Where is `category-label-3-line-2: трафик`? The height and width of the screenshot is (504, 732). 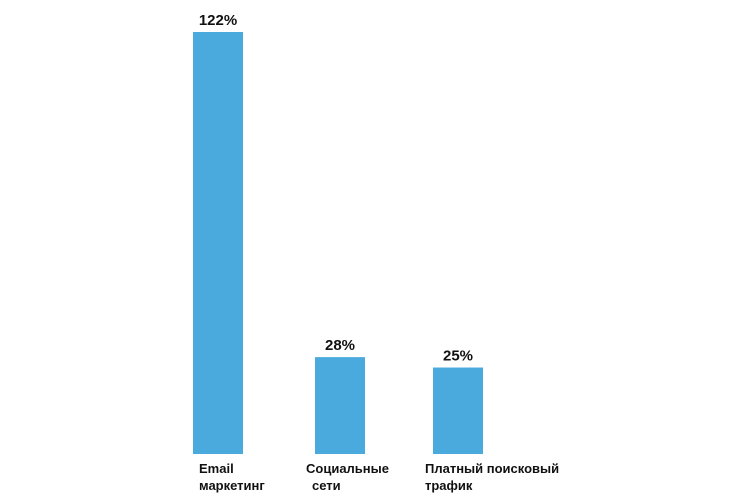
category-label-3-line-2: трафик is located at coordinates (449, 485).